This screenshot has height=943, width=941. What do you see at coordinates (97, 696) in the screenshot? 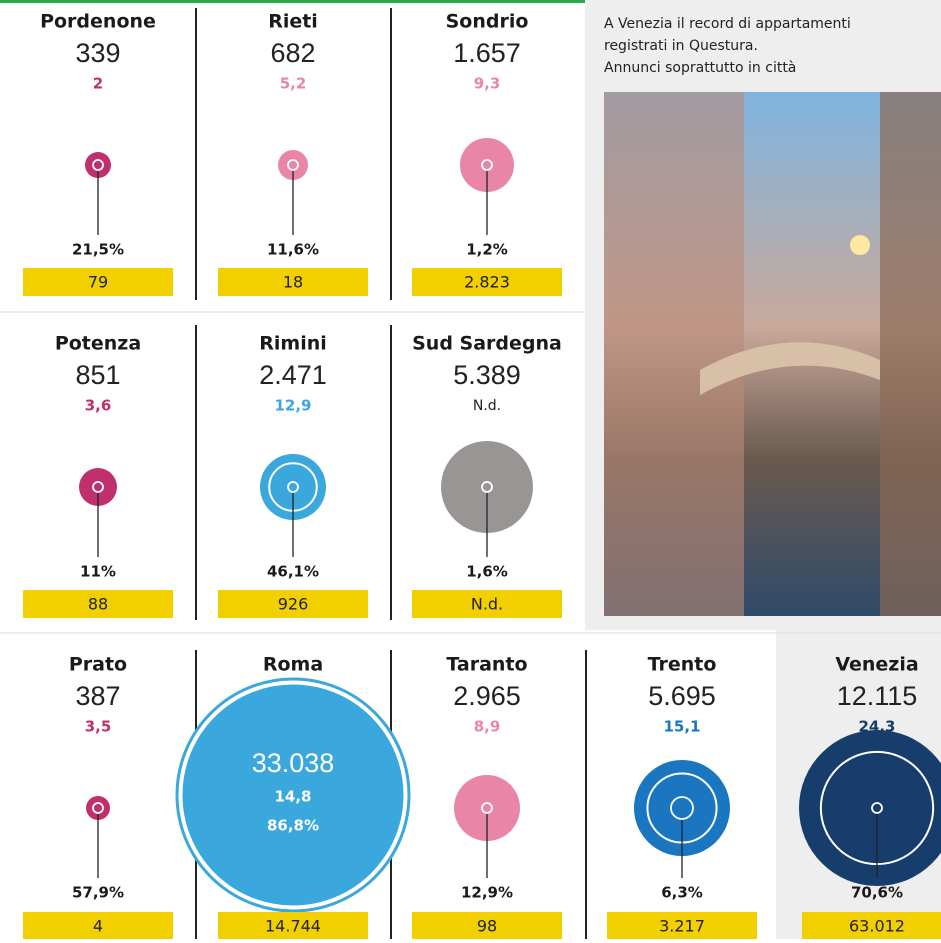
I see `city-count: 387` at bounding box center [97, 696].